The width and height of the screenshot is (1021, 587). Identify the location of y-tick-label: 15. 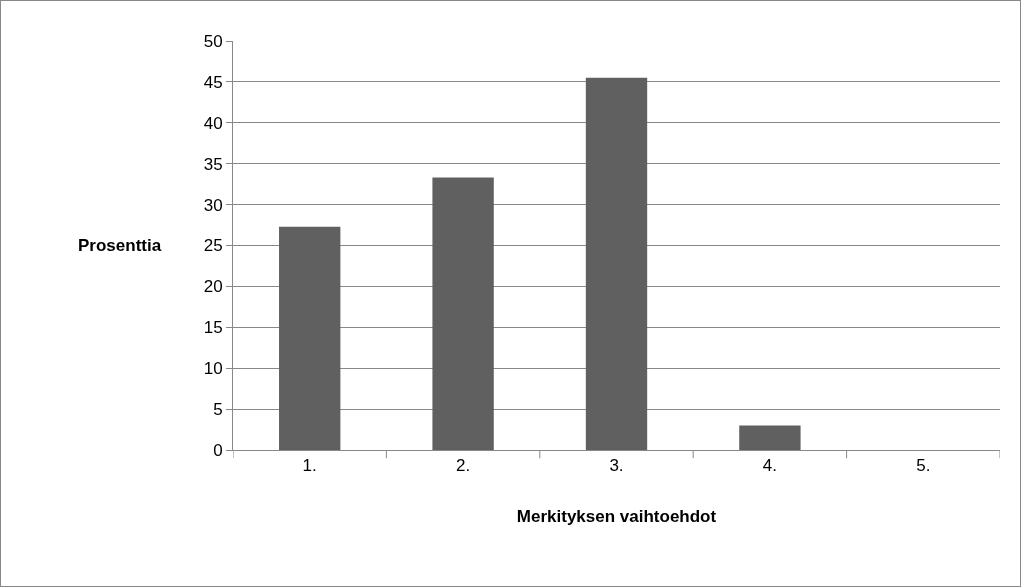
(213, 328).